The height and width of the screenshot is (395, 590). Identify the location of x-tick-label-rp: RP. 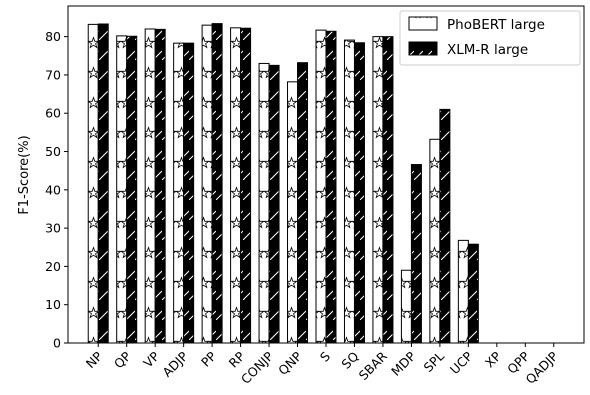
(237, 359).